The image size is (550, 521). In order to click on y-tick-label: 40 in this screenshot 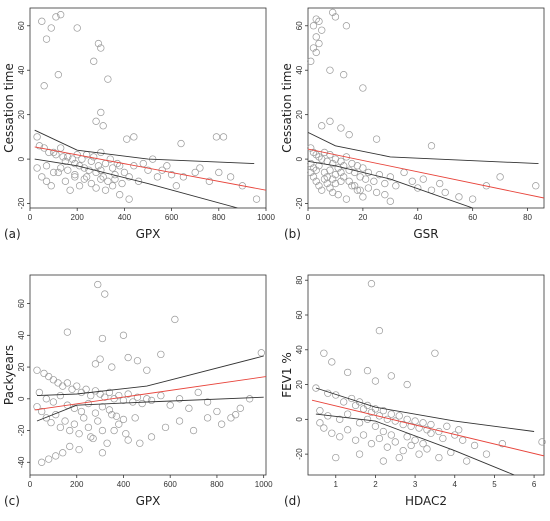, I will do `click(299, 69)`.